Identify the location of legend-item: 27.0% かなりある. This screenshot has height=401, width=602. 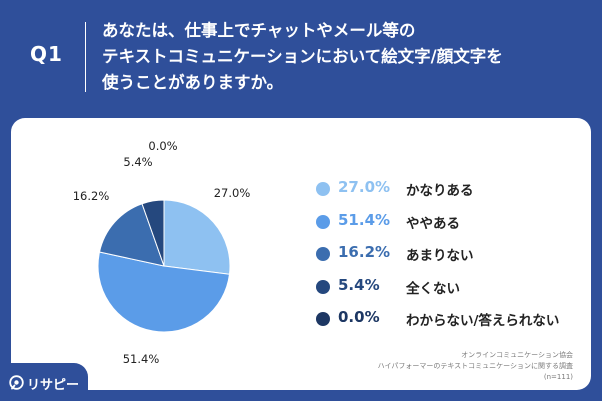
(451, 192).